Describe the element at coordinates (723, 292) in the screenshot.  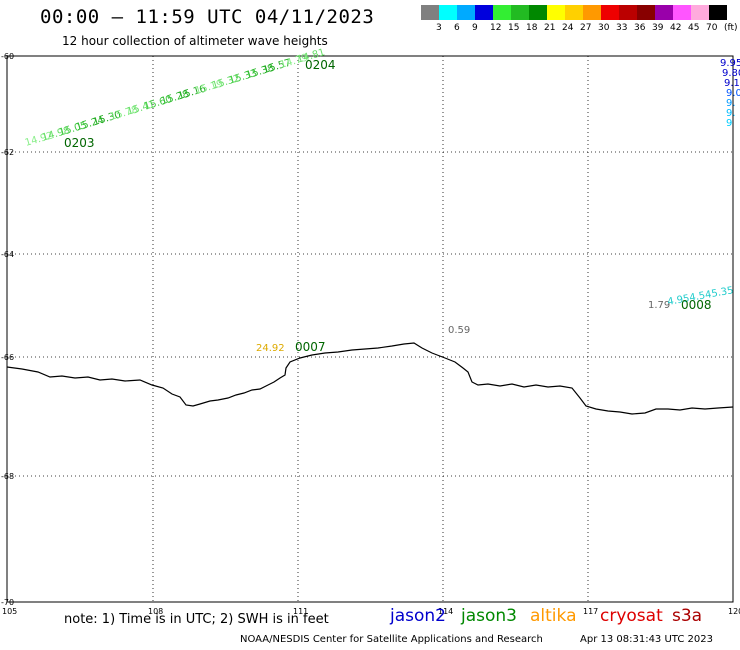
I see `swh-value-label: 5.35` at that location.